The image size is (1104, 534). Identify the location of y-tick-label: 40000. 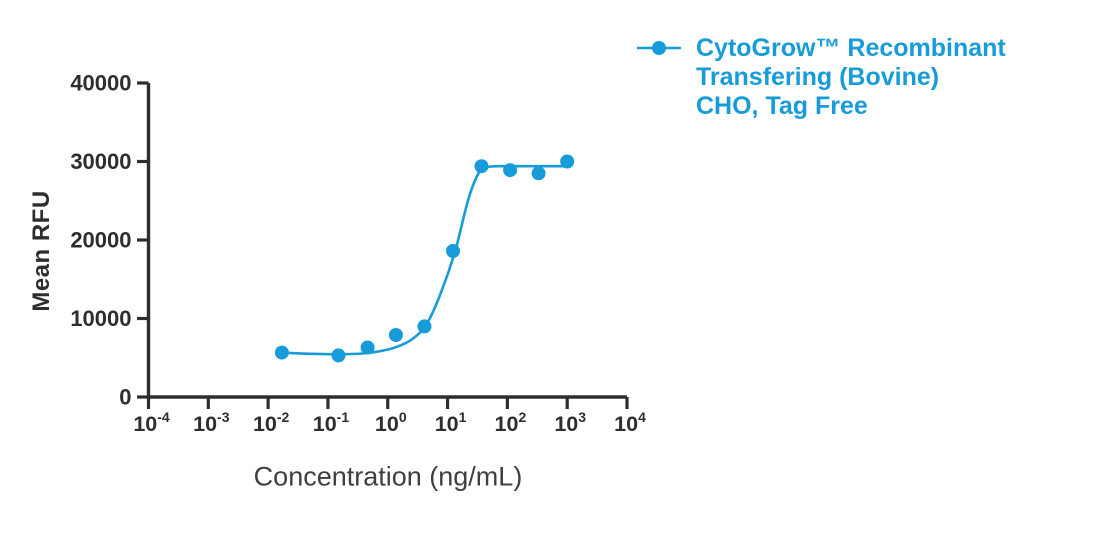
(100, 83).